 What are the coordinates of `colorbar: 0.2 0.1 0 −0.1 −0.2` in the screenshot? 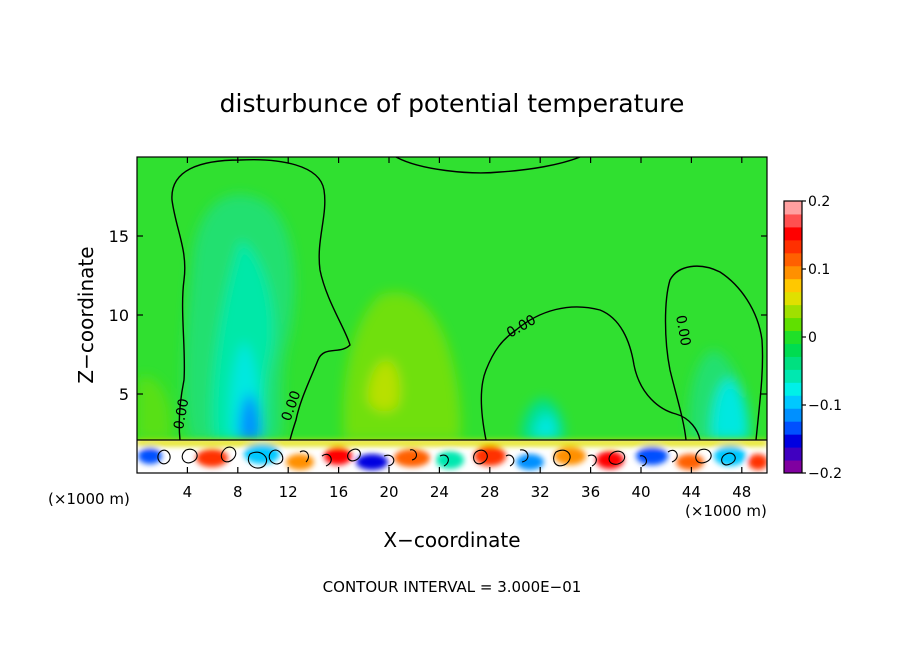 It's located at (812, 338).